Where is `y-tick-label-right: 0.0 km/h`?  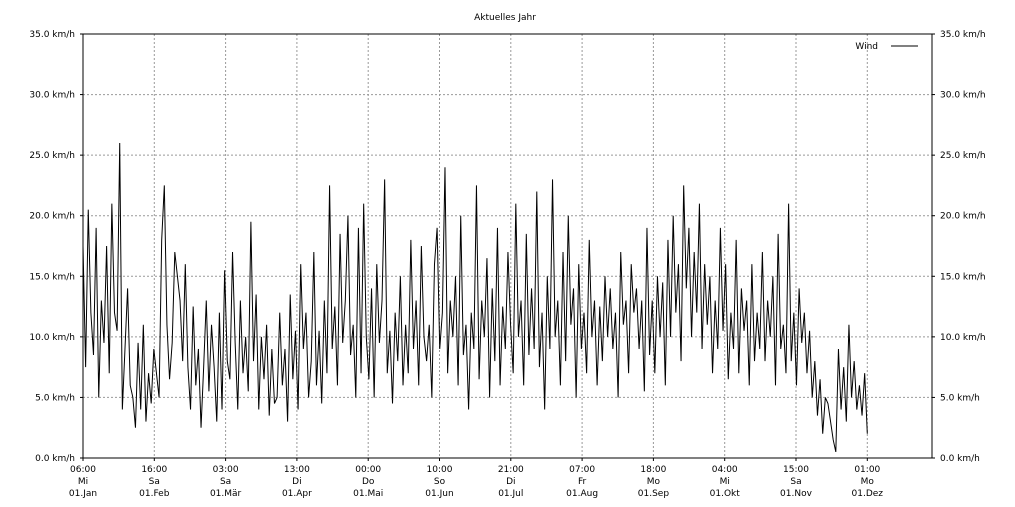
y-tick-label-right: 0.0 km/h is located at coordinates (960, 459).